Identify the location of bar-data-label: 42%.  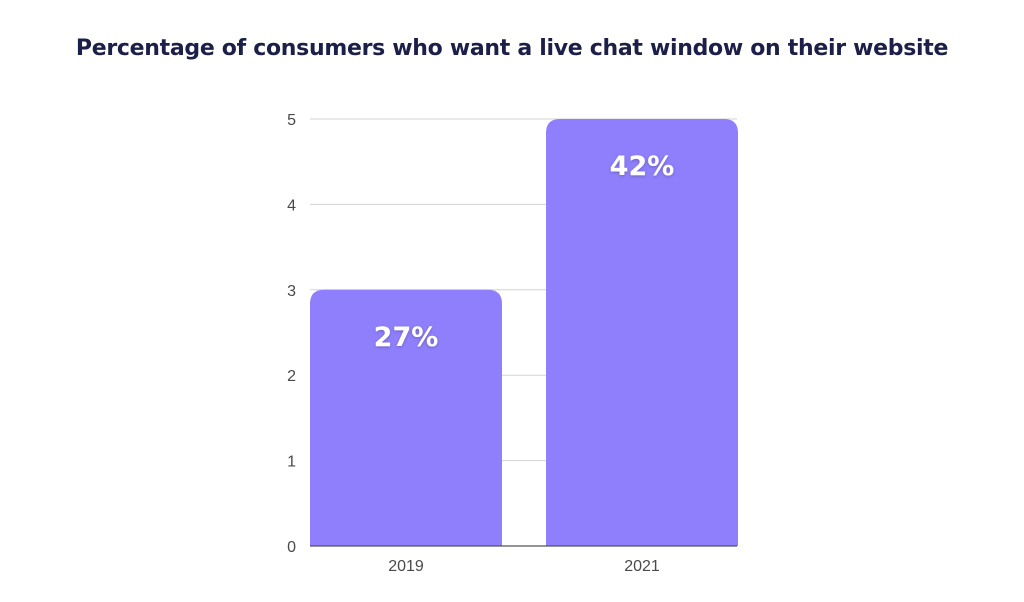
(642, 166).